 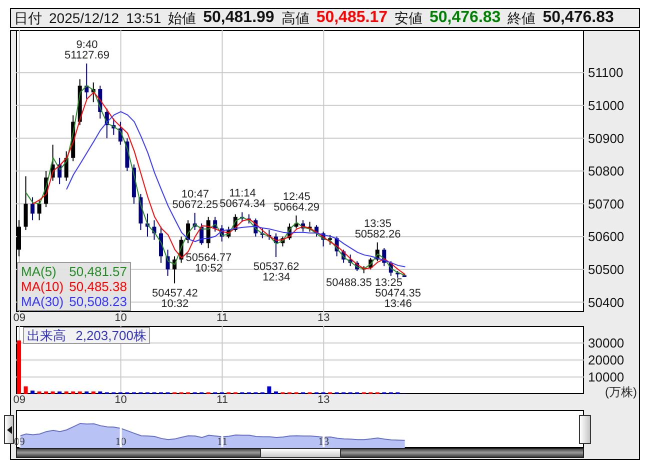 I want to click on y-tick-label: 50400, so click(x=606, y=302).